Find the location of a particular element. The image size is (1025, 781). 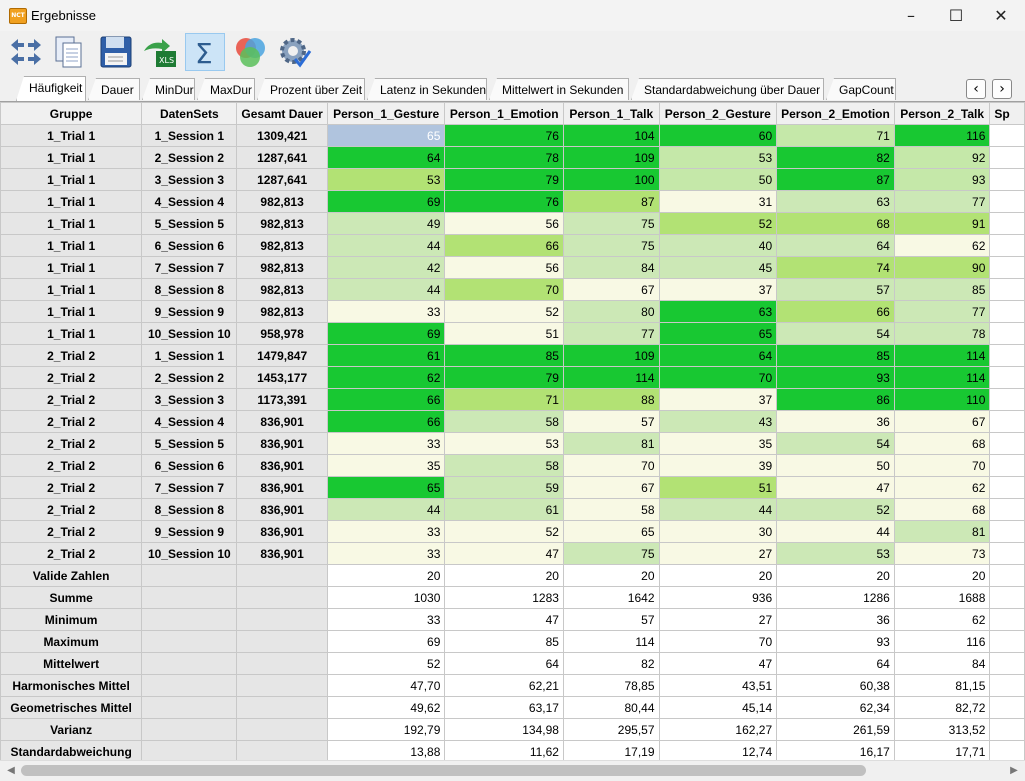

row-header-cell: 1_Session 1 is located at coordinates (189, 355).